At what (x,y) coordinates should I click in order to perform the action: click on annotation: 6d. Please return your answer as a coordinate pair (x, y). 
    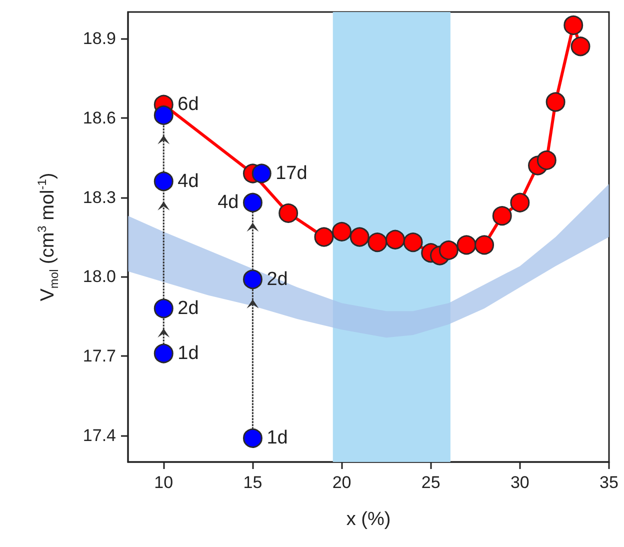
    Looking at the image, I should click on (188, 105).